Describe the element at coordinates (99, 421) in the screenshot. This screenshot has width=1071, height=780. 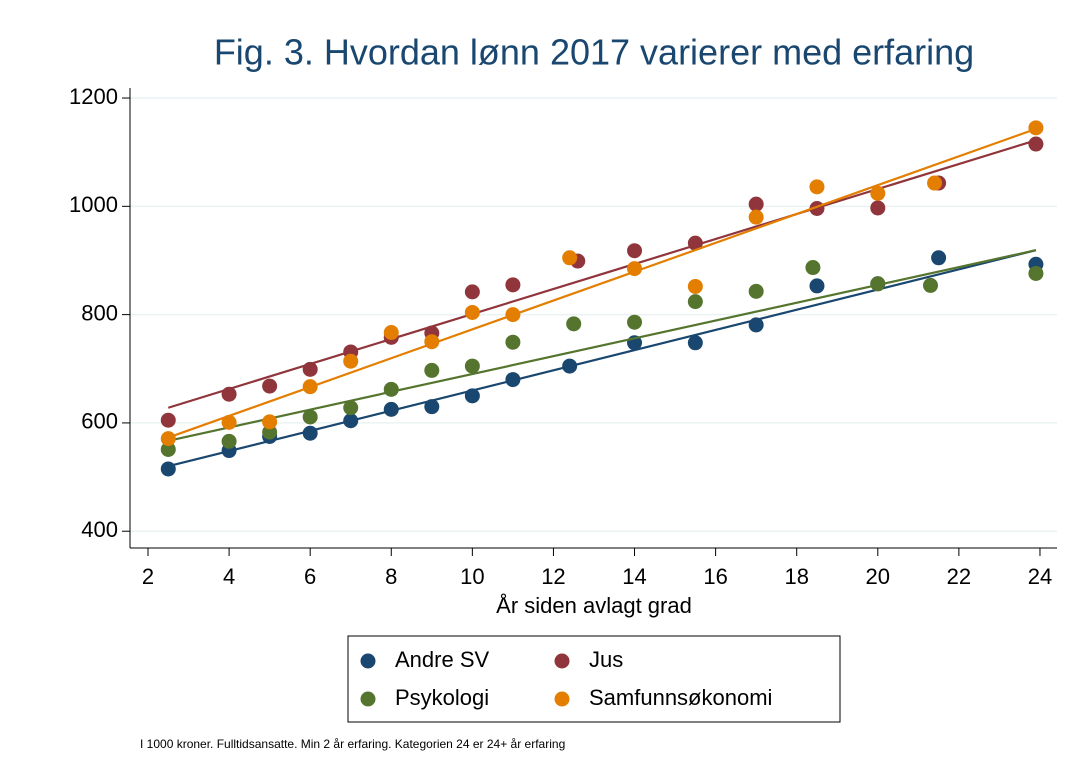
I see `y-tick-label: 600` at that location.